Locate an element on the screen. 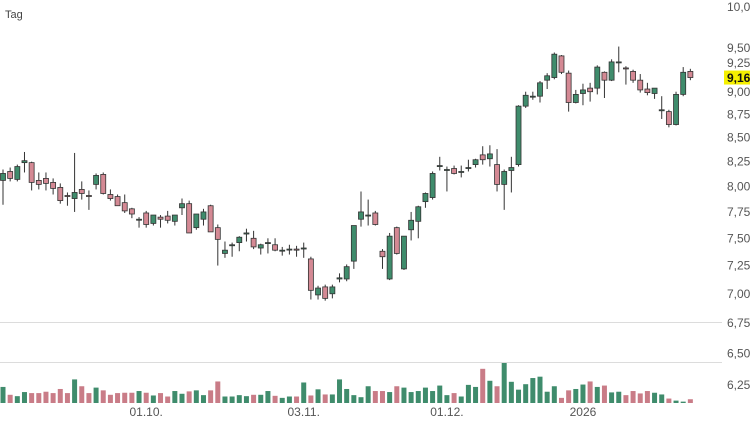 The image size is (750, 421). y-tick-label: 10,00 is located at coordinates (738, 7).